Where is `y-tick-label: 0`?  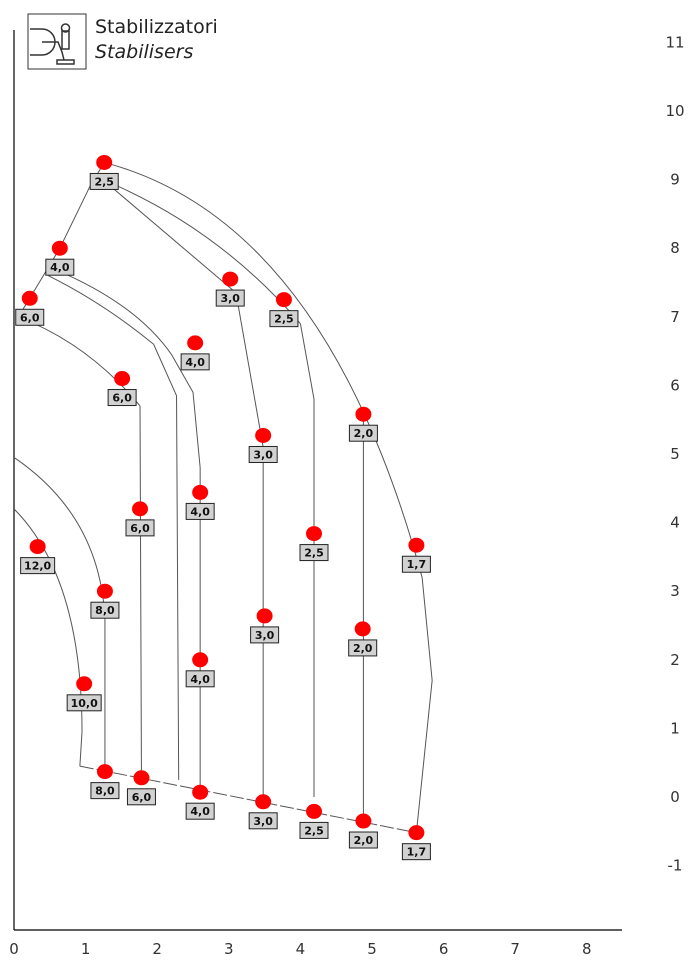 y-tick-label: 0 is located at coordinates (675, 797).